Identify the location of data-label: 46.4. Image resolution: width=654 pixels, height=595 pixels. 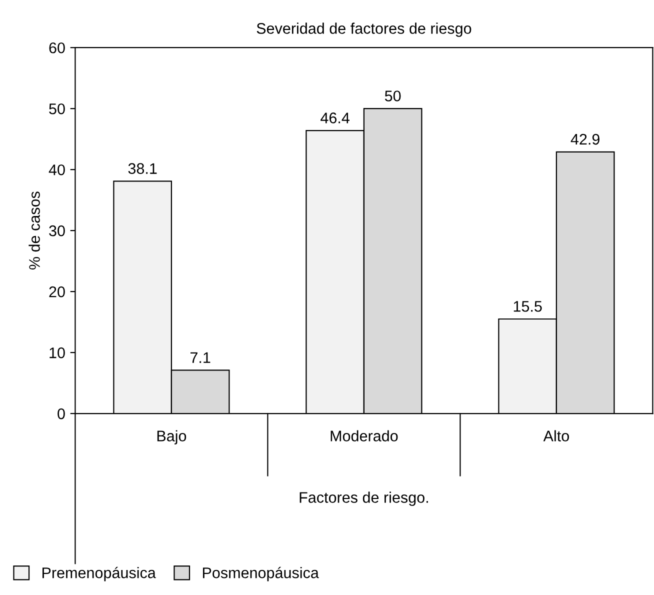
(335, 118).